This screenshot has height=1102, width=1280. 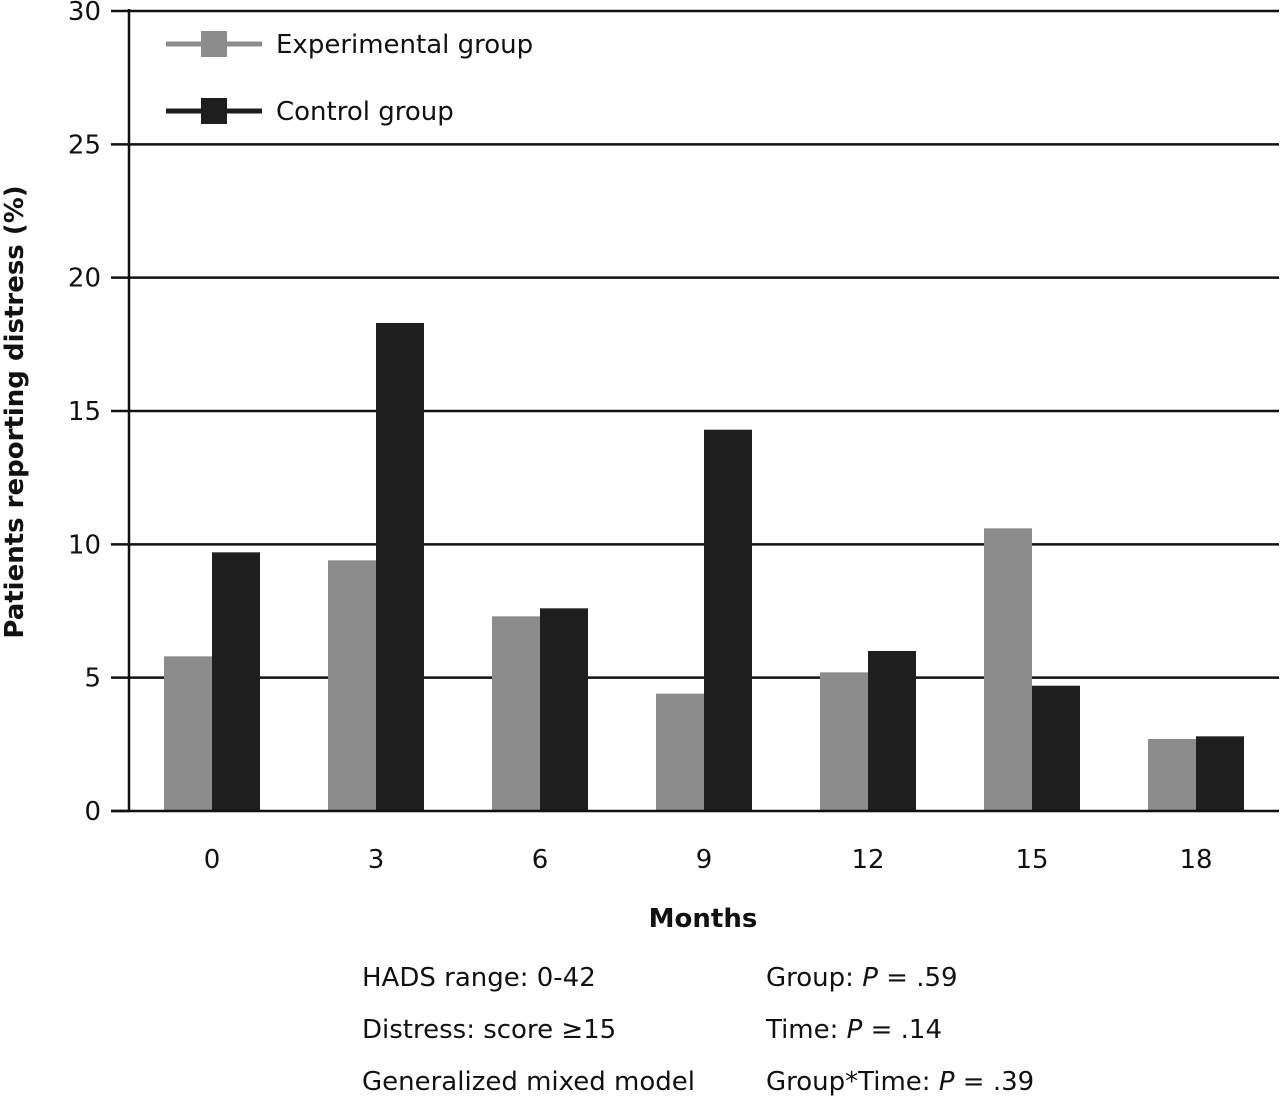 I want to click on y-tick-label-20: 20, so click(x=84, y=279).